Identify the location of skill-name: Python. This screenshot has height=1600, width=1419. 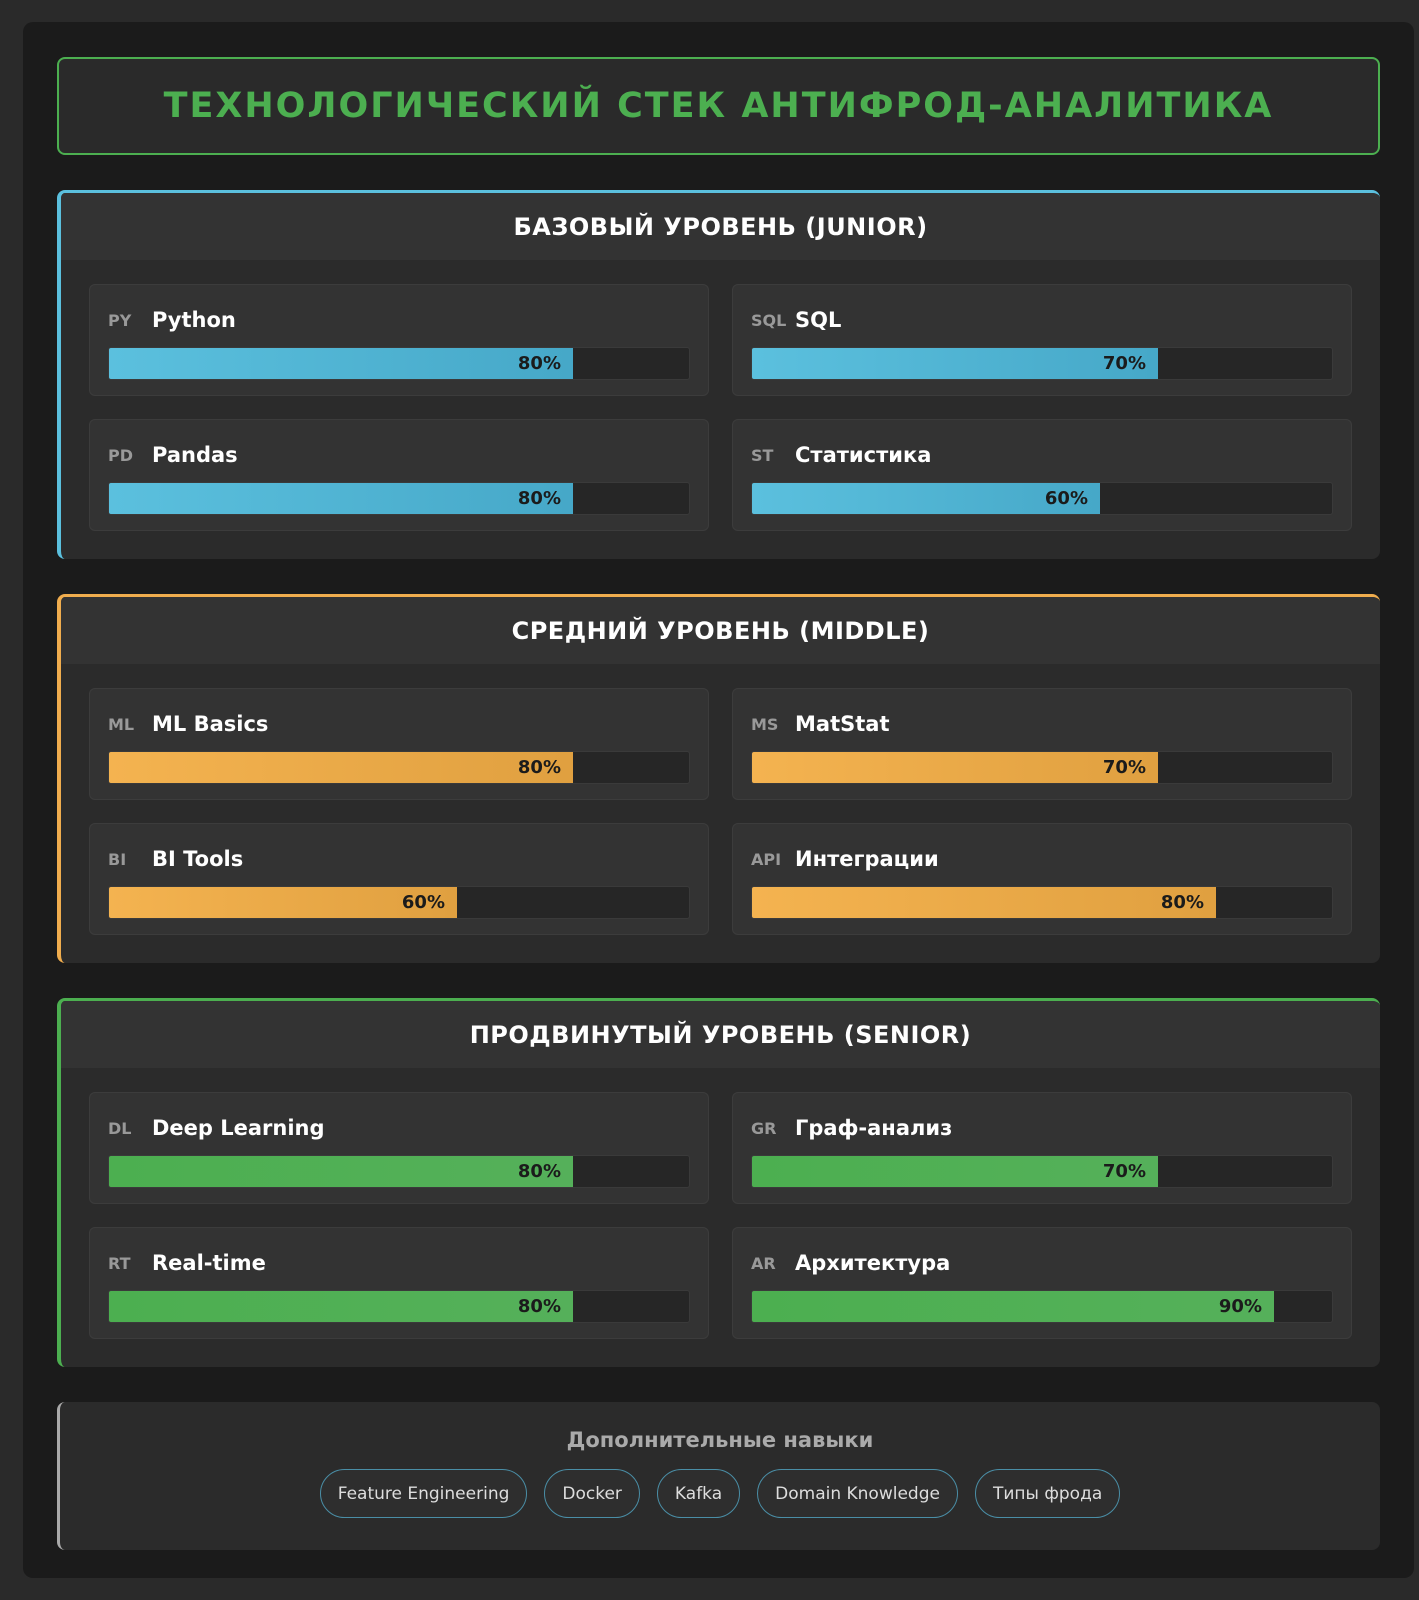
(194, 320).